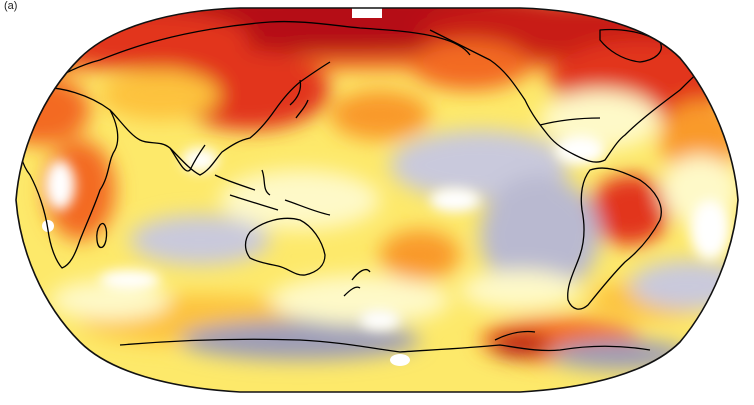 This screenshot has width=754, height=405. Describe the element at coordinates (102, 235) in the screenshot. I see `madagascar-coast` at that location.